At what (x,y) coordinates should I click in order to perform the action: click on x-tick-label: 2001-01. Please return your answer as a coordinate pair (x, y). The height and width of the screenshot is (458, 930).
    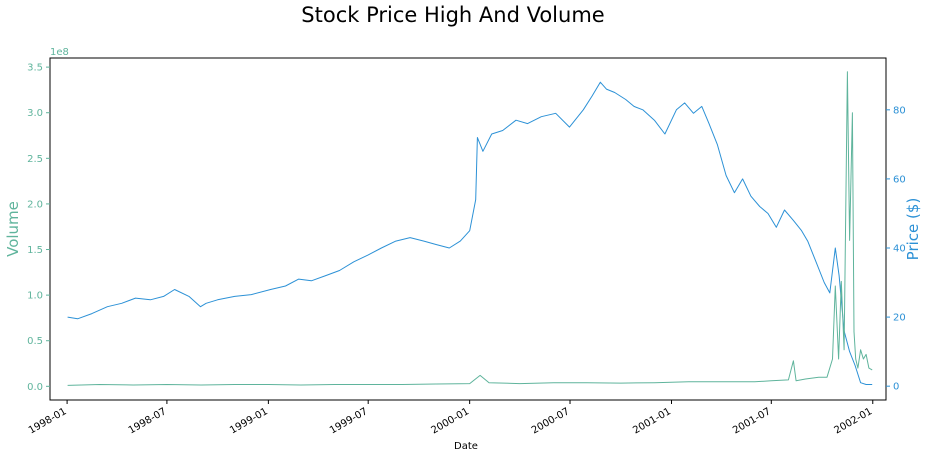
    Looking at the image, I should click on (652, 421).